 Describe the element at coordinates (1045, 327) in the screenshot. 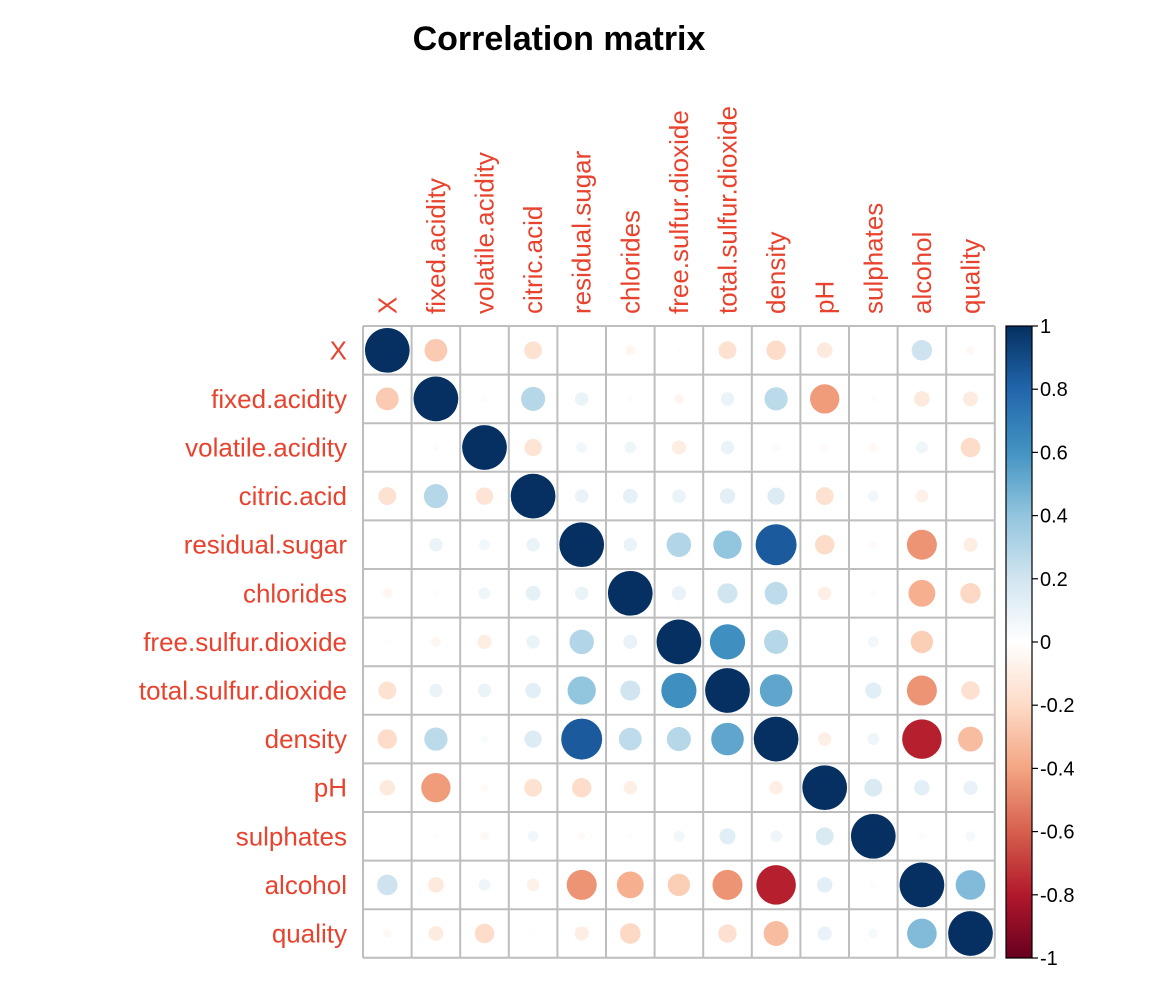

I see `legend-tick-label: 1` at that location.